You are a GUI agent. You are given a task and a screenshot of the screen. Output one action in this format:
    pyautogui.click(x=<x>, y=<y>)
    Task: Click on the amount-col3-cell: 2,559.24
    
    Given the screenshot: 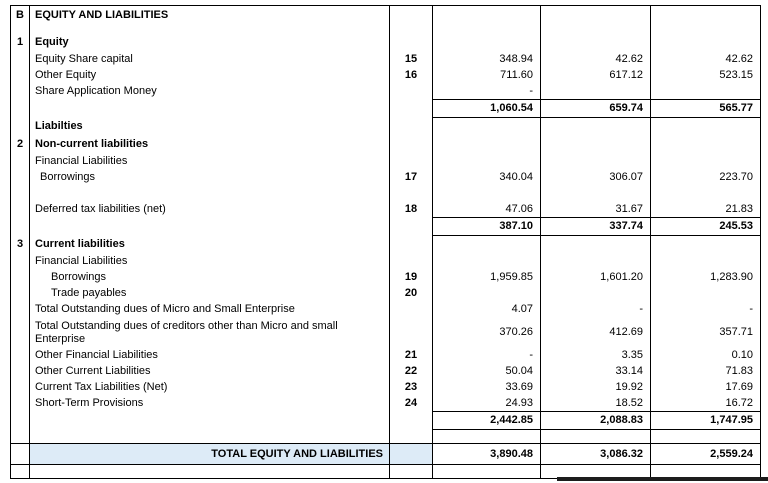 What is the action you would take?
    pyautogui.click(x=705, y=454)
    